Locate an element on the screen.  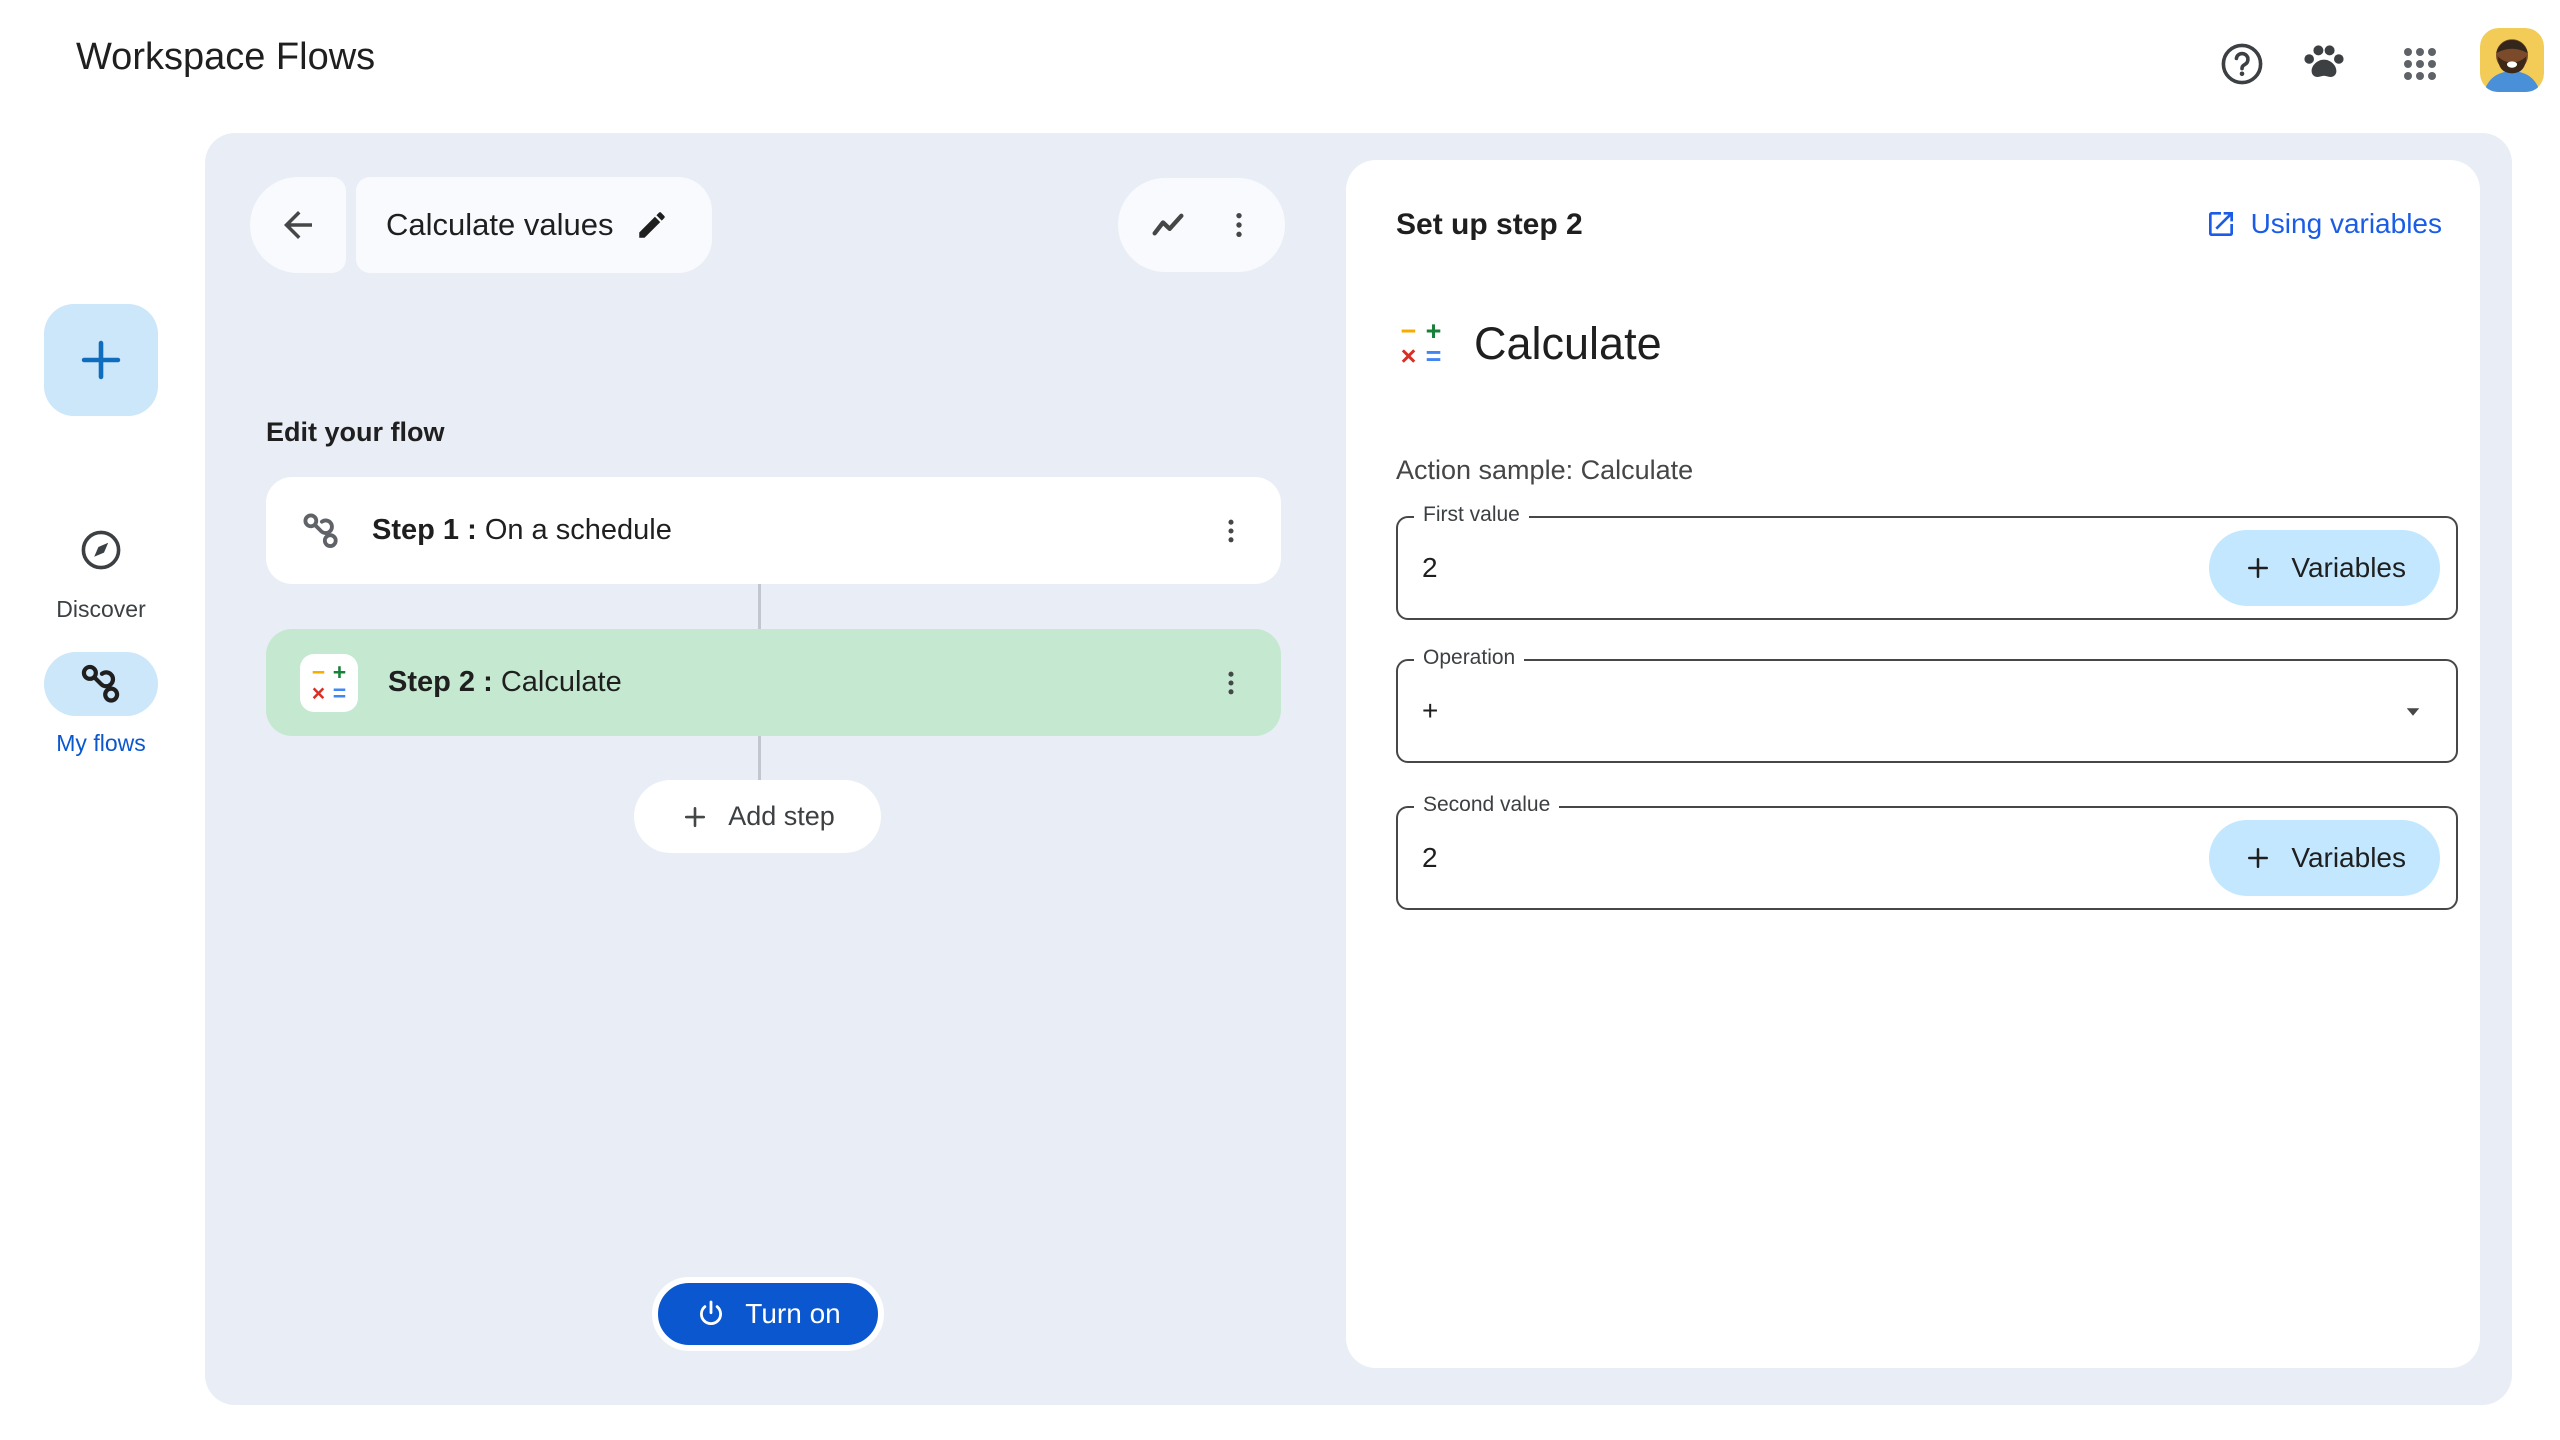
edit-your-flow-heading: Edit your flow is located at coordinates (355, 432).